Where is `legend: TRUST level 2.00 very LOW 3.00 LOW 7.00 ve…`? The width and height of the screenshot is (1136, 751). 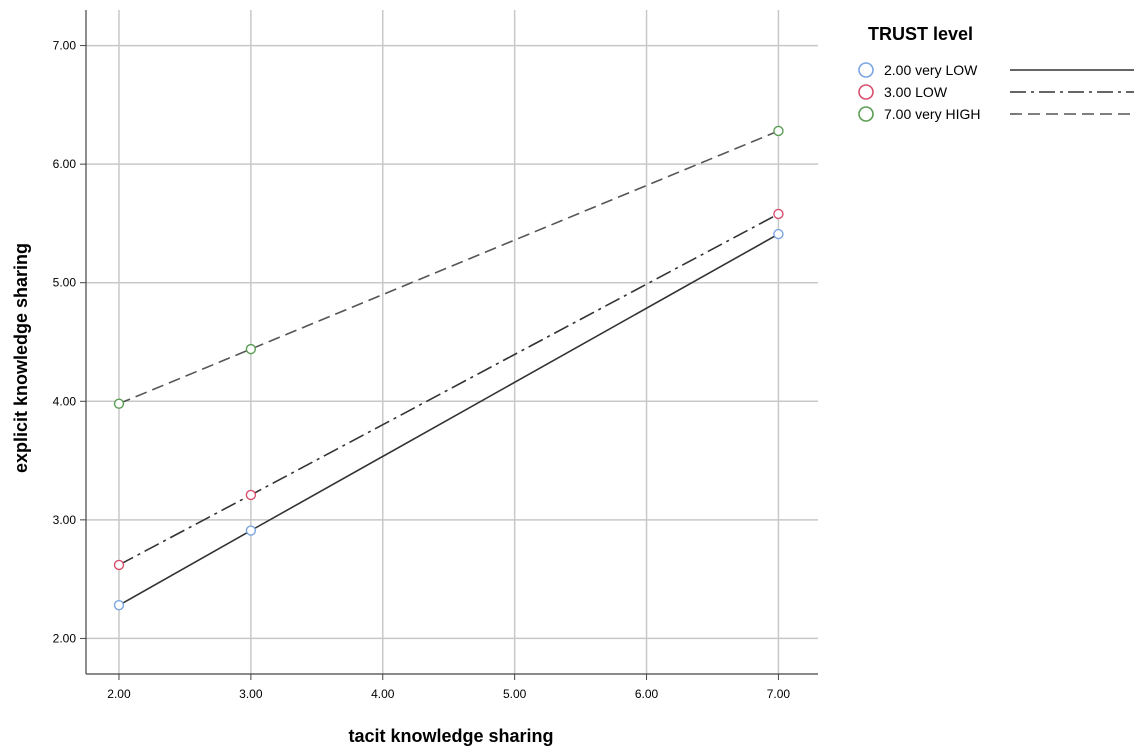
legend: TRUST level 2.00 very LOW 3.00 LOW 7.00 ve… is located at coordinates (996, 73).